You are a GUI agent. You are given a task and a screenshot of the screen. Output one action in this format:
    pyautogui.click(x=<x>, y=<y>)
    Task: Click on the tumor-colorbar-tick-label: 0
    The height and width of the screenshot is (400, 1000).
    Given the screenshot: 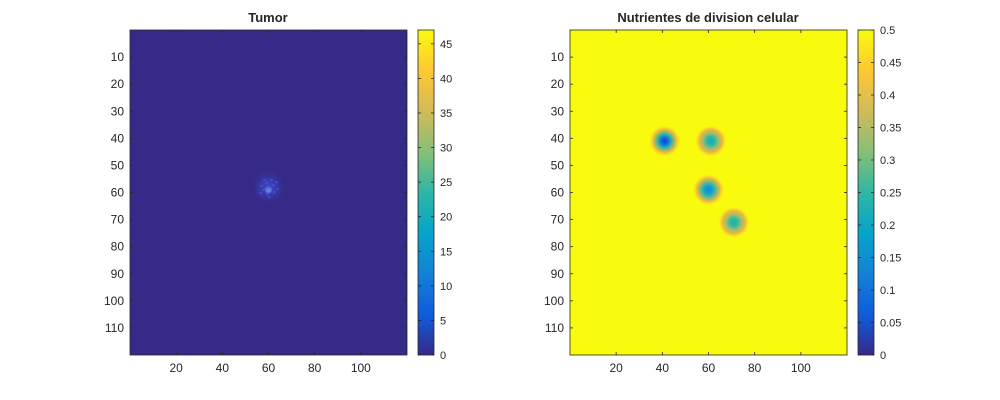 What is the action you would take?
    pyautogui.click(x=443, y=356)
    